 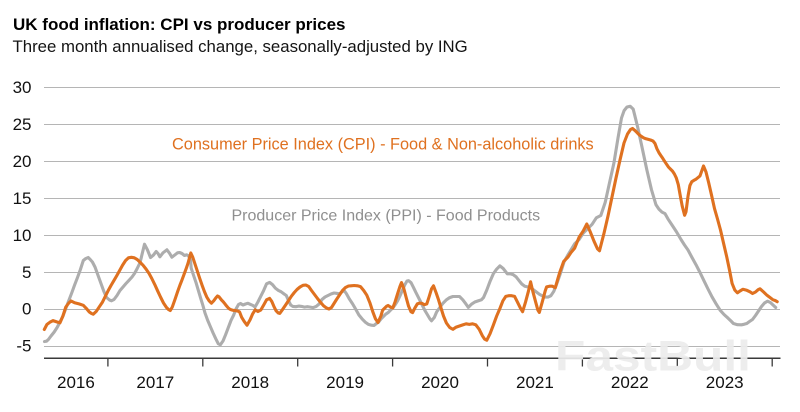 What do you see at coordinates (535, 382) in the screenshot?
I see `svg-text: 2021` at bounding box center [535, 382].